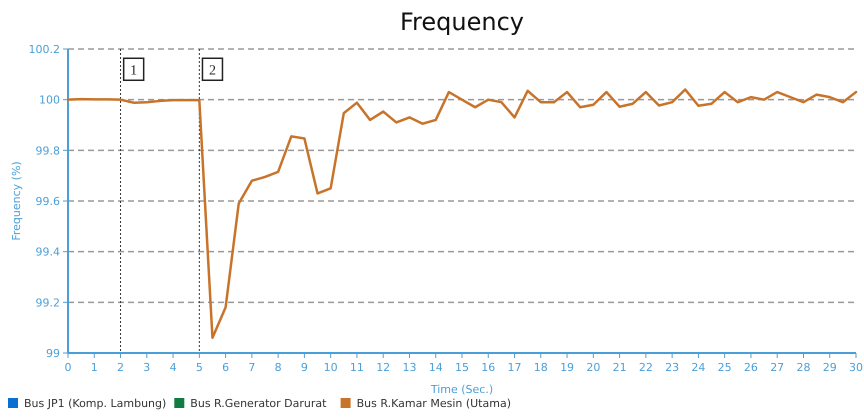  I want to click on x-tick-label: 4, so click(173, 367).